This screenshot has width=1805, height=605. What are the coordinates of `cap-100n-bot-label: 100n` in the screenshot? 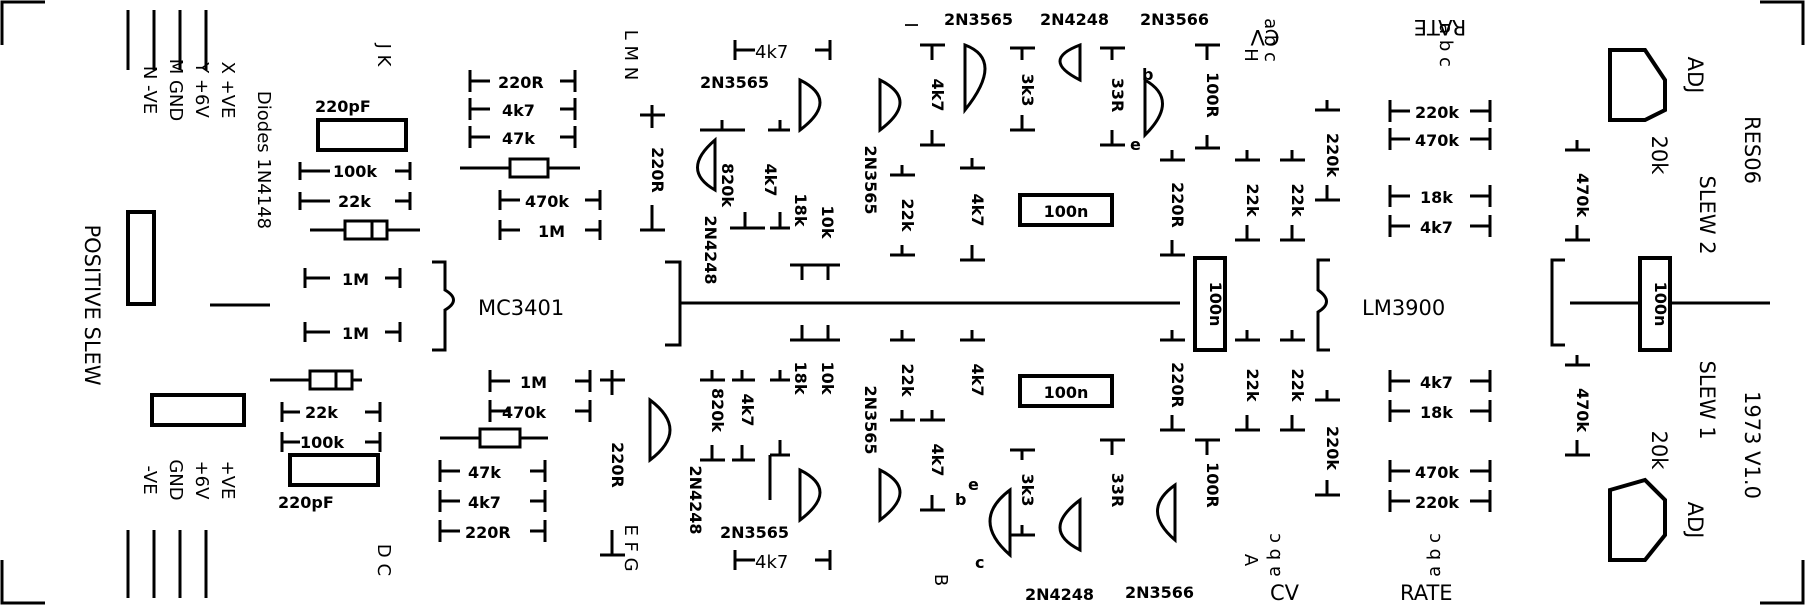 It's located at (1066, 392).